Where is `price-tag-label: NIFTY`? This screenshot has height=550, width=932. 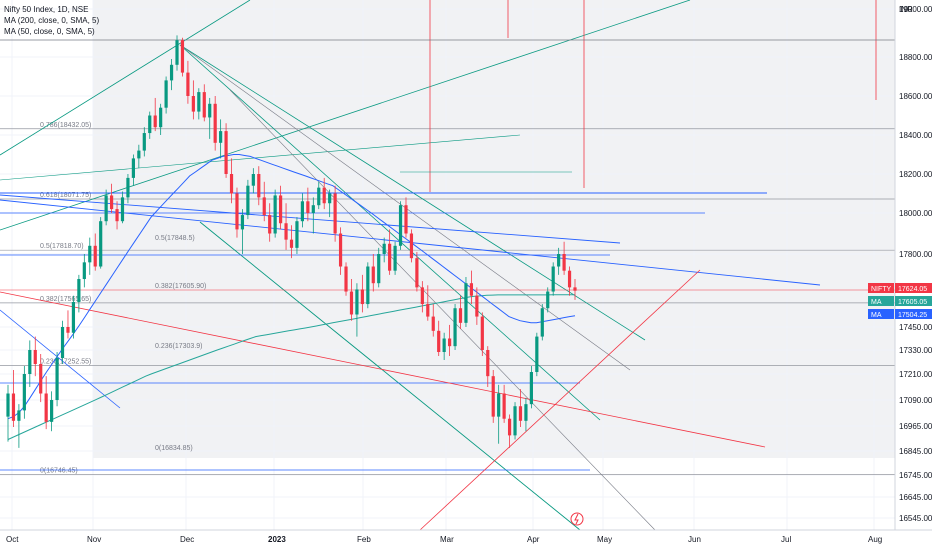
price-tag-label: NIFTY is located at coordinates (881, 289).